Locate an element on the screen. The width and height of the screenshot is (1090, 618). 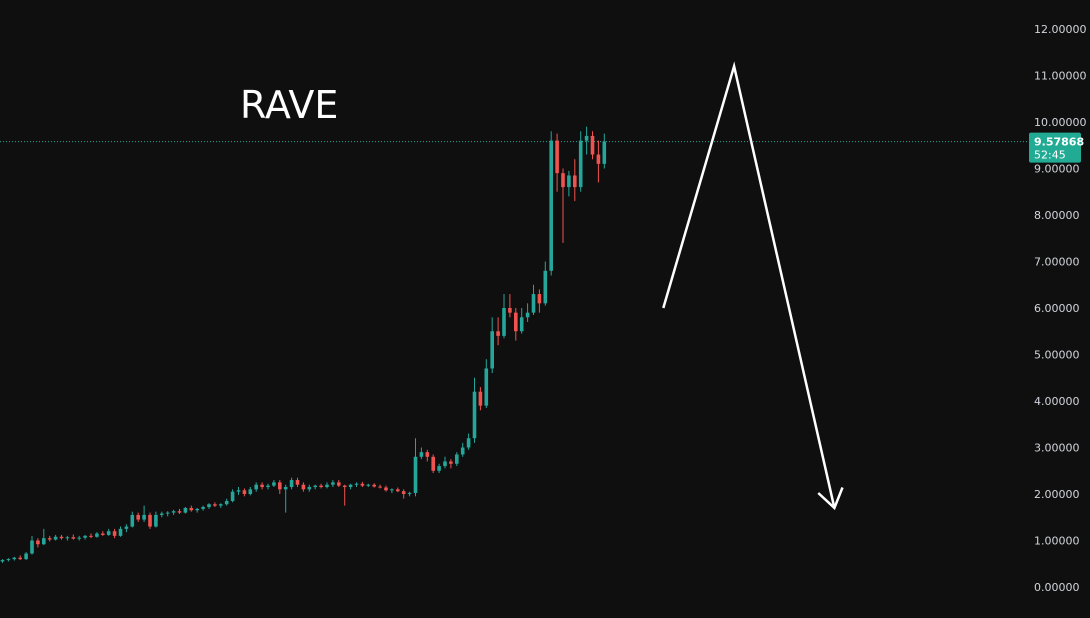
y-tick-label: 9.00000 is located at coordinates (1057, 169).